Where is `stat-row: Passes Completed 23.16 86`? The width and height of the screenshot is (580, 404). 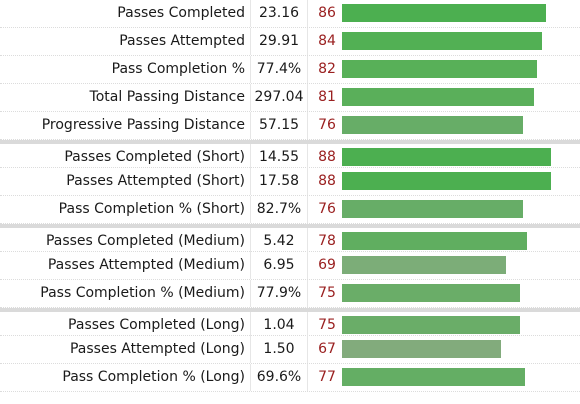 stat-row: Passes Completed 23.16 86 is located at coordinates (290, 14).